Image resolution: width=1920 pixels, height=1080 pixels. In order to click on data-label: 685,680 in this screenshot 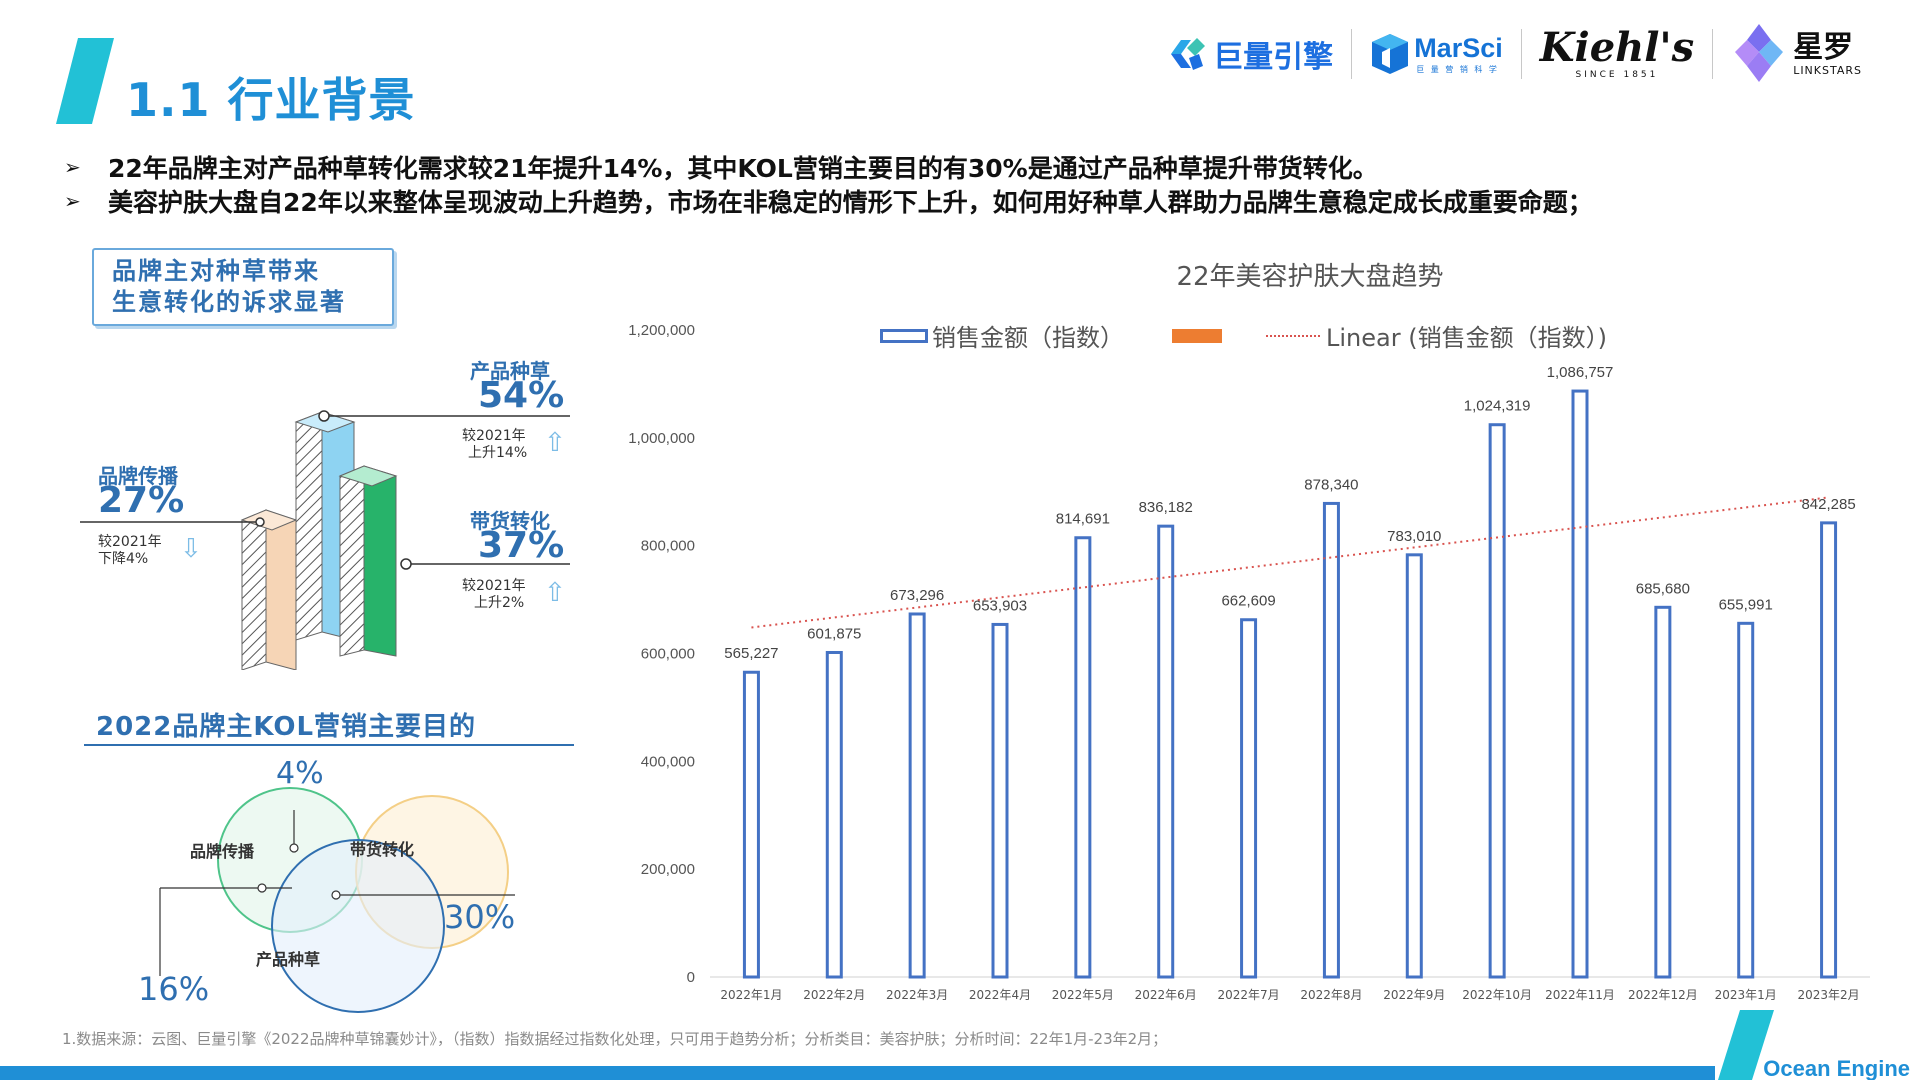, I will do `click(1663, 588)`.